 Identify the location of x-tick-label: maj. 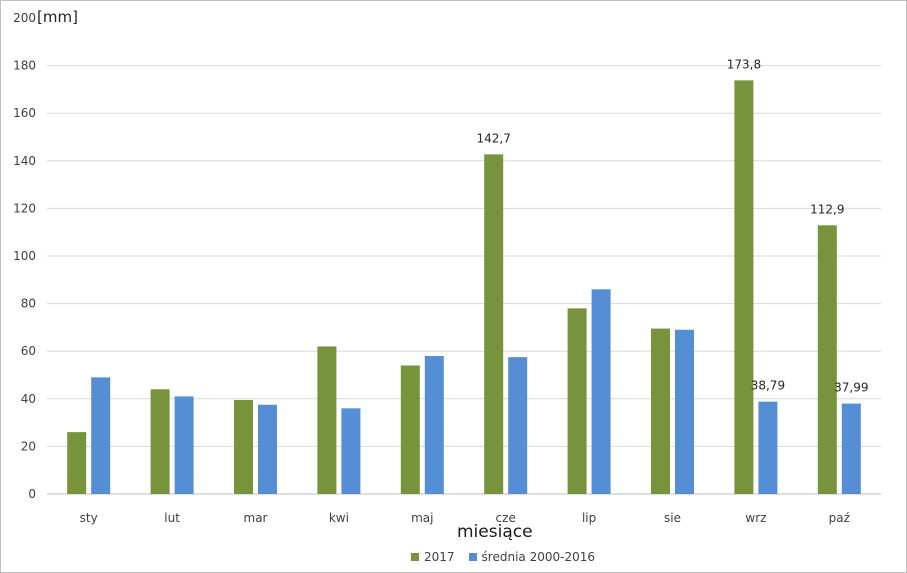
(422, 518).